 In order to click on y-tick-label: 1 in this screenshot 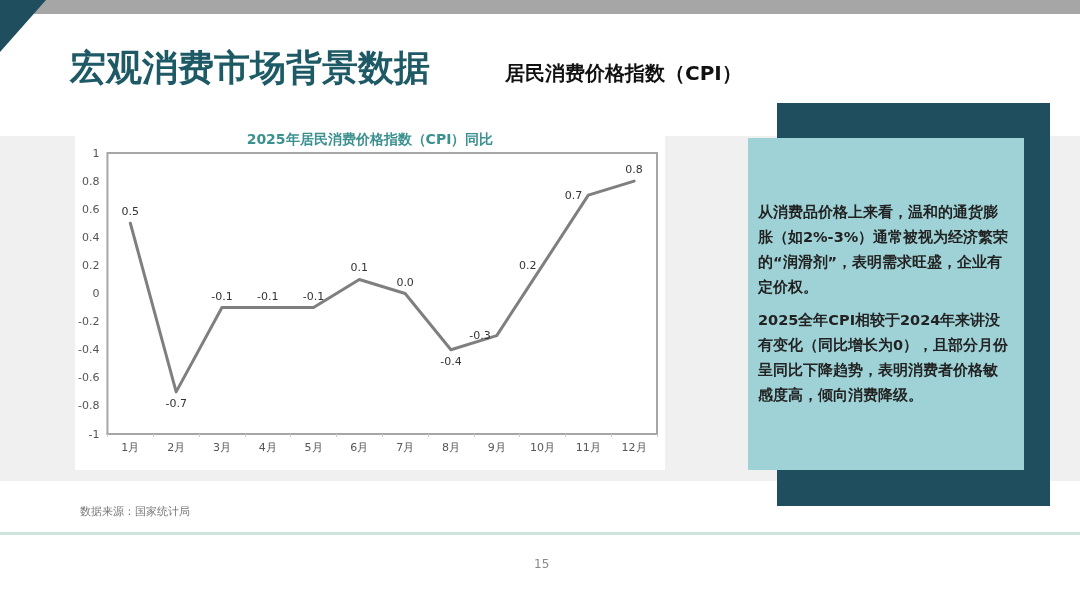, I will do `click(96, 153)`.